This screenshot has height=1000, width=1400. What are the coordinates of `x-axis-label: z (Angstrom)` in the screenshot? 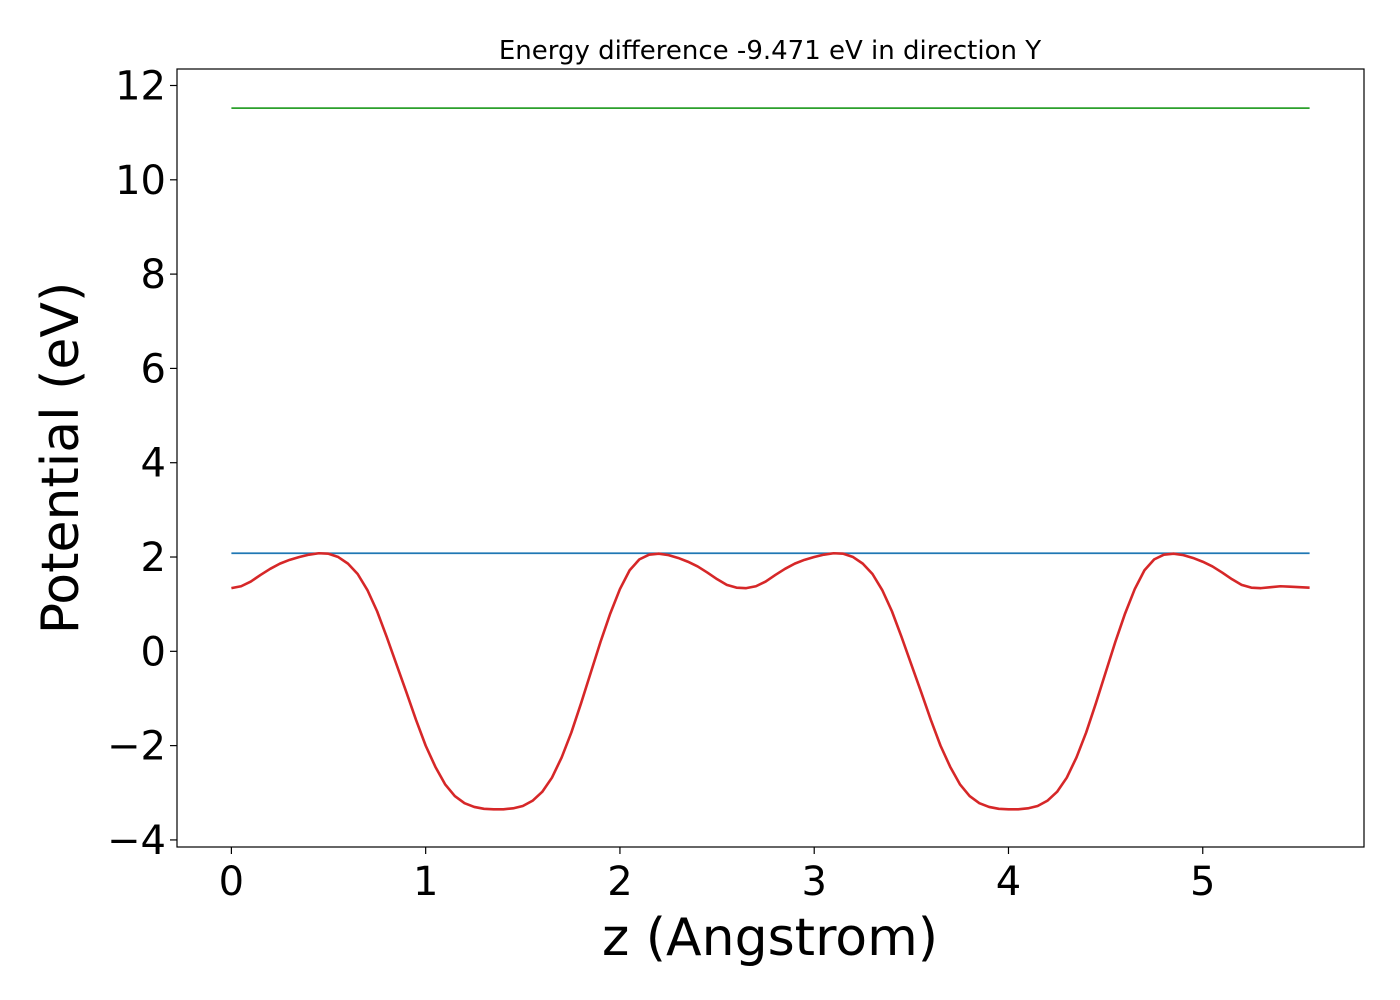 It's located at (770, 938).